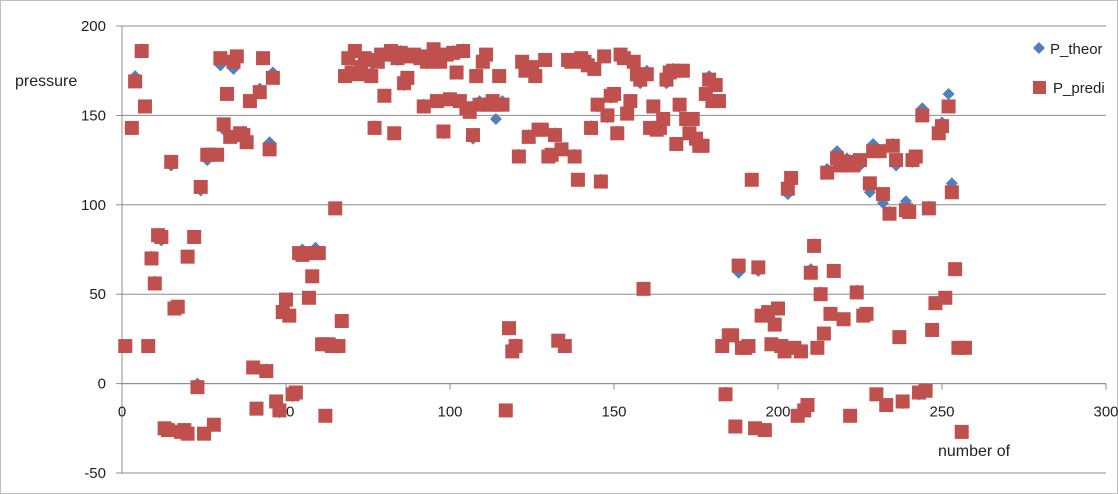  What do you see at coordinates (122, 412) in the screenshot?
I see `x-tick-label: 0` at bounding box center [122, 412].